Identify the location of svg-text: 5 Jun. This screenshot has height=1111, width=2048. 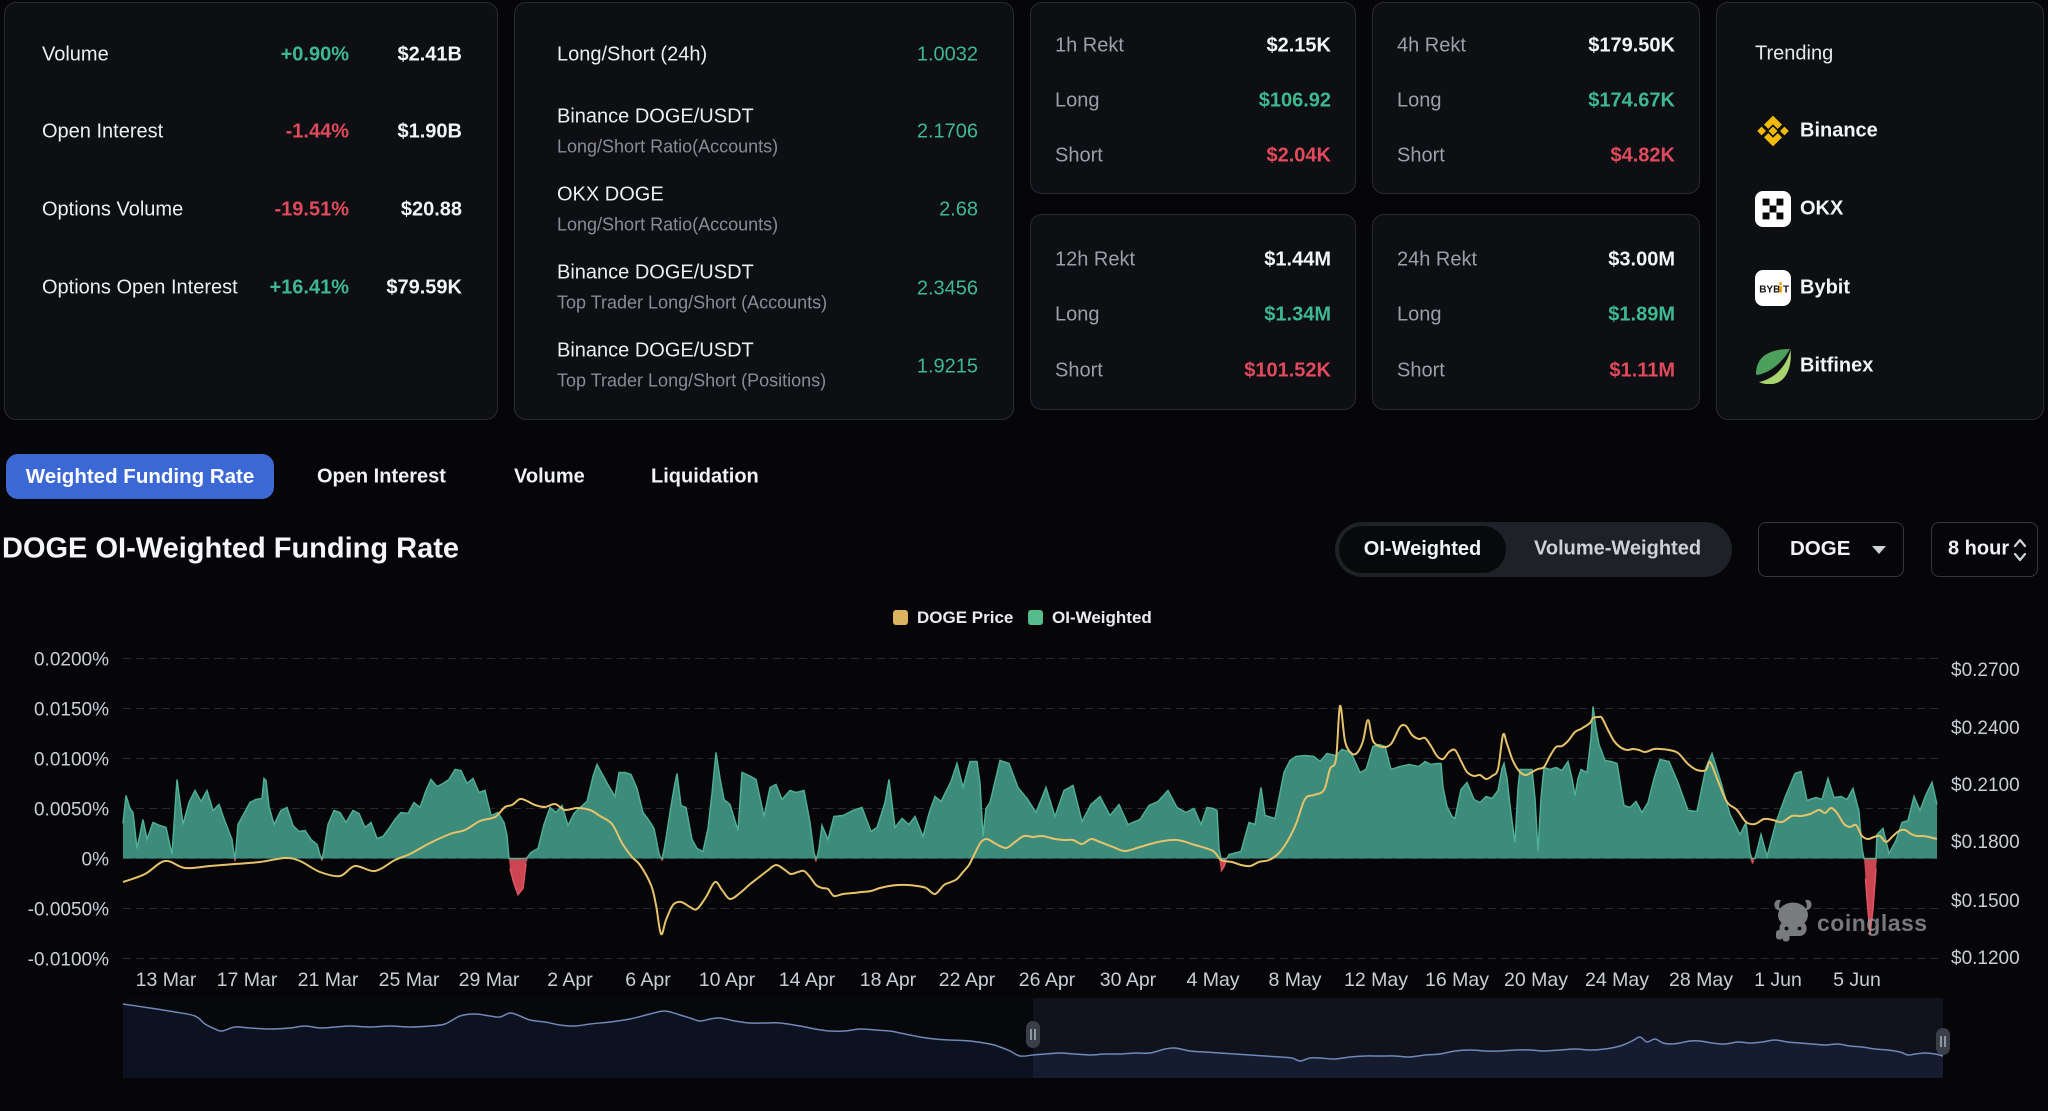
(1857, 980).